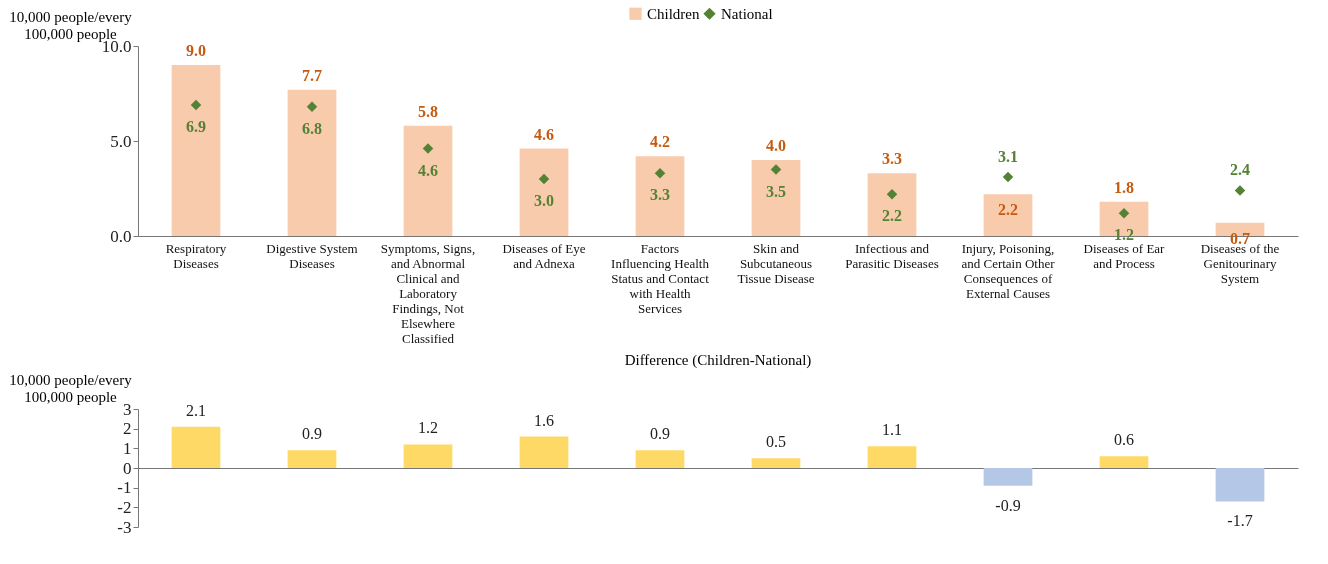 Image resolution: width=1328 pixels, height=564 pixels. Describe the element at coordinates (196, 410) in the screenshot. I see `data-label: 2.1` at that location.